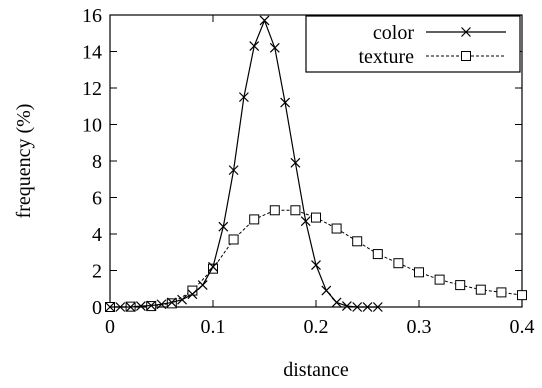 Image resolution: width=542 pixels, height=388 pixels. Describe the element at coordinates (97, 272) in the screenshot. I see `y-tick-label: 2` at that location.